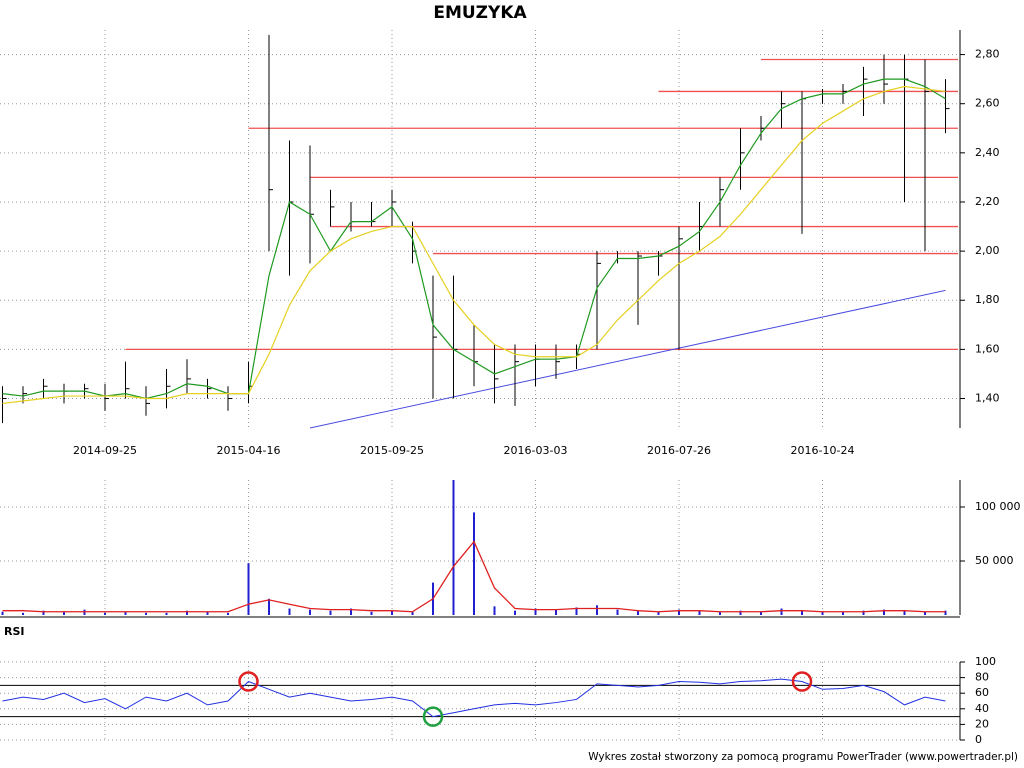  What do you see at coordinates (536, 450) in the screenshot?
I see `x-tick-label: 2016-03-03` at bounding box center [536, 450].